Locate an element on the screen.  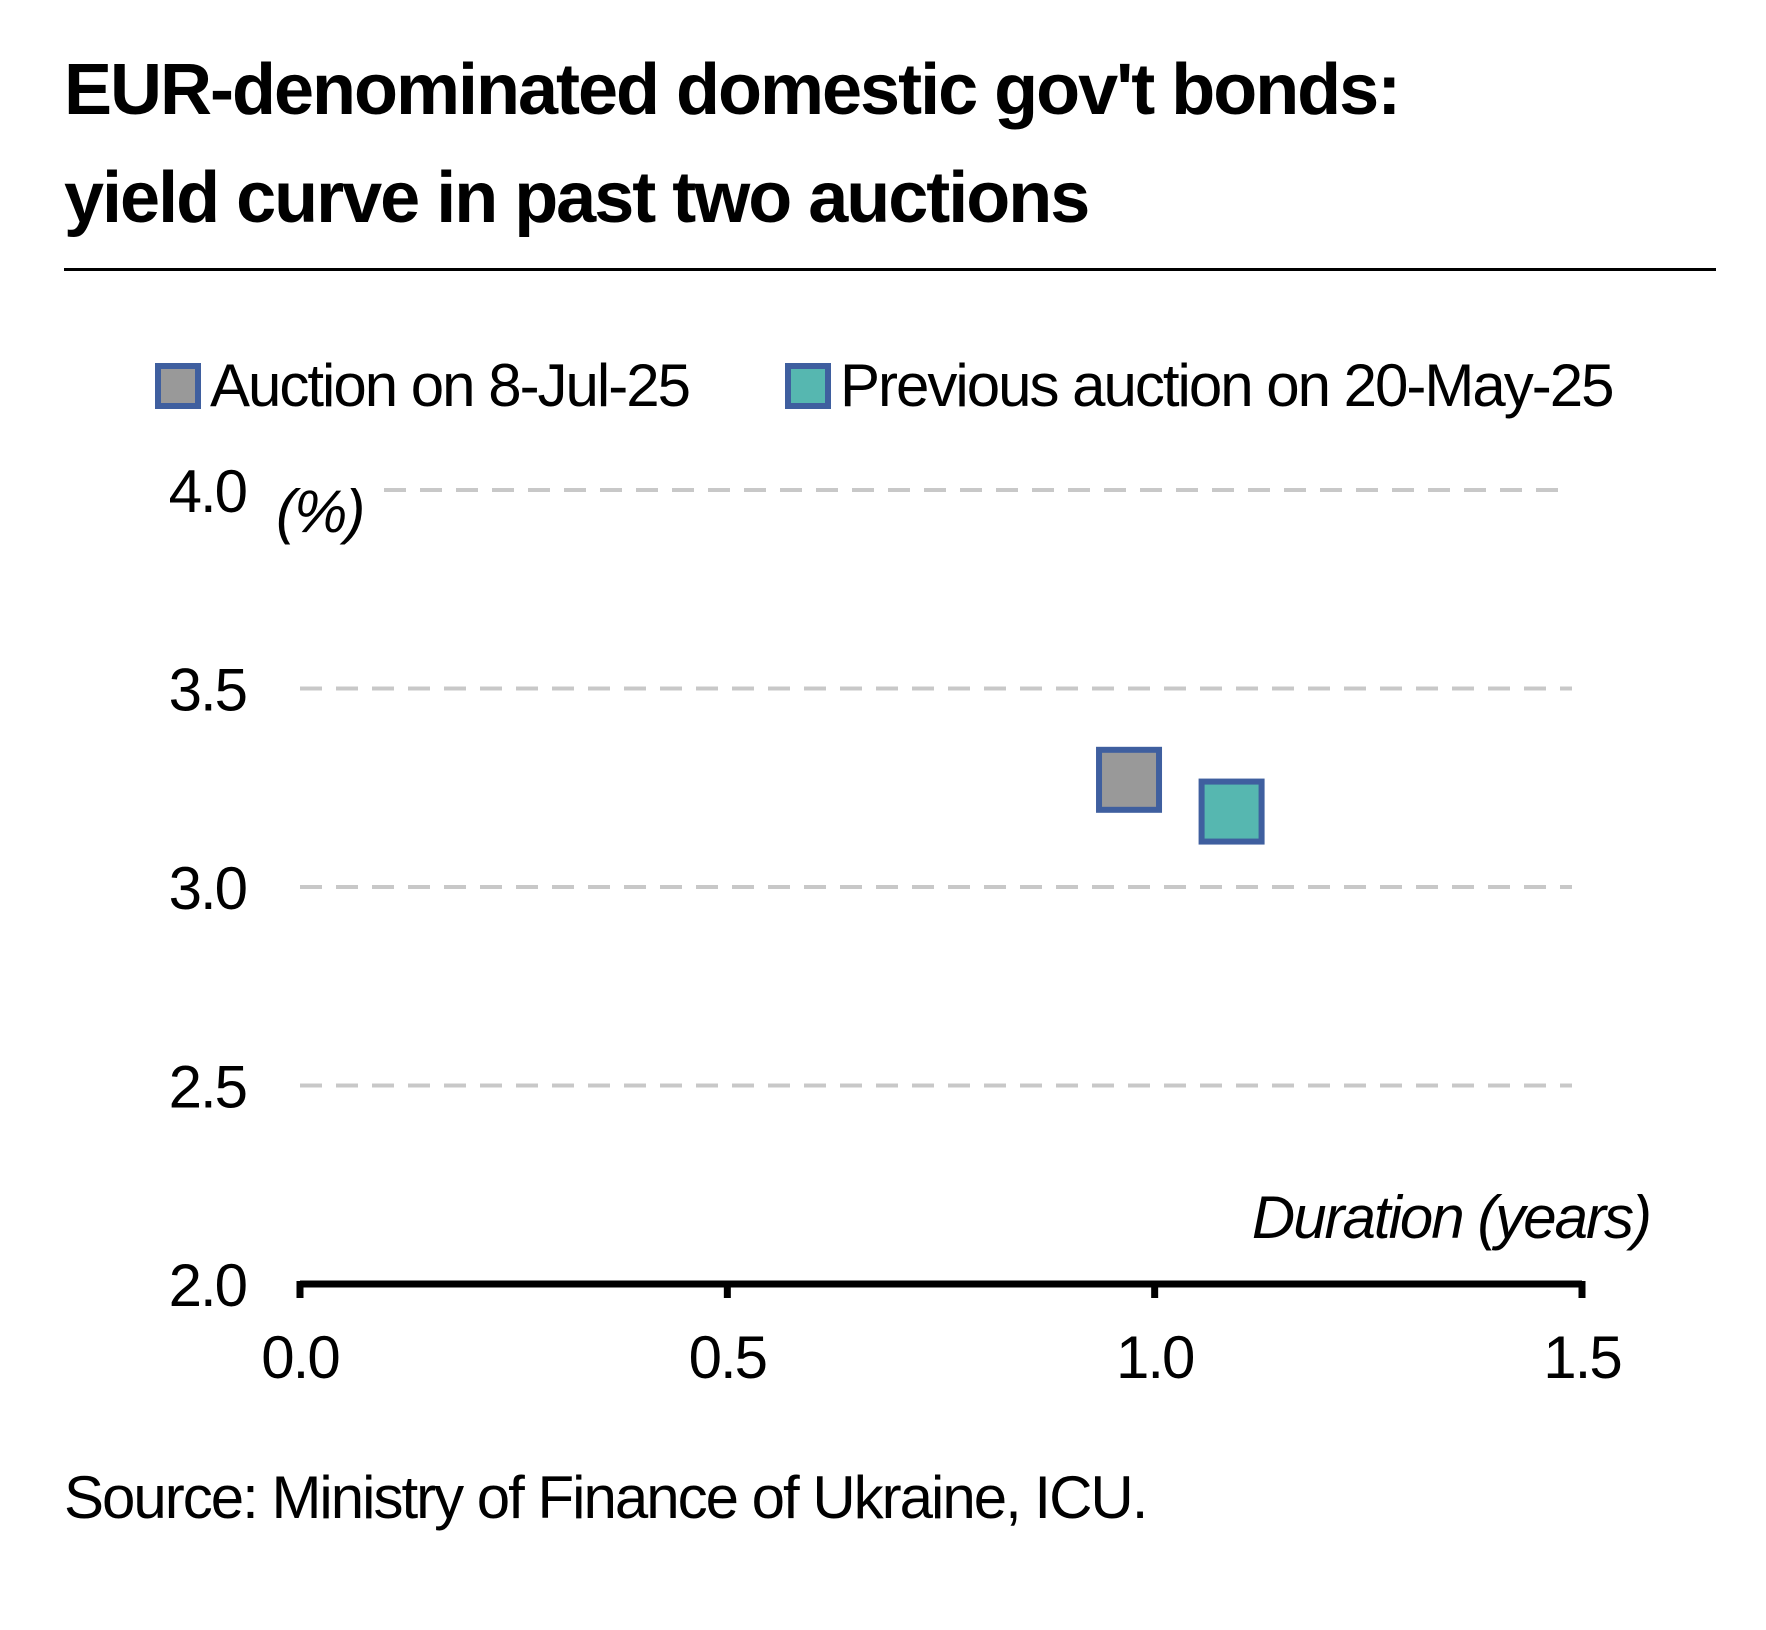
y-axis-label: (%) is located at coordinates (319, 511).